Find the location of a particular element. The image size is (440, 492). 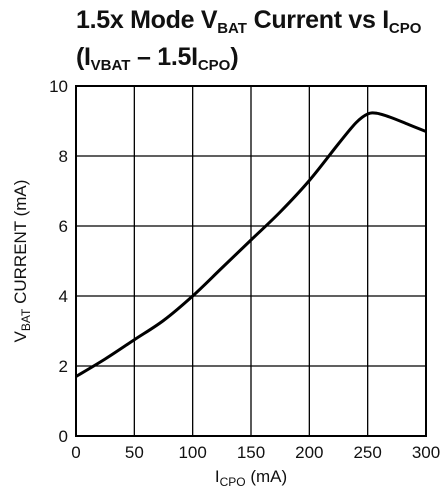

x-tick-label: 50 is located at coordinates (134, 452).